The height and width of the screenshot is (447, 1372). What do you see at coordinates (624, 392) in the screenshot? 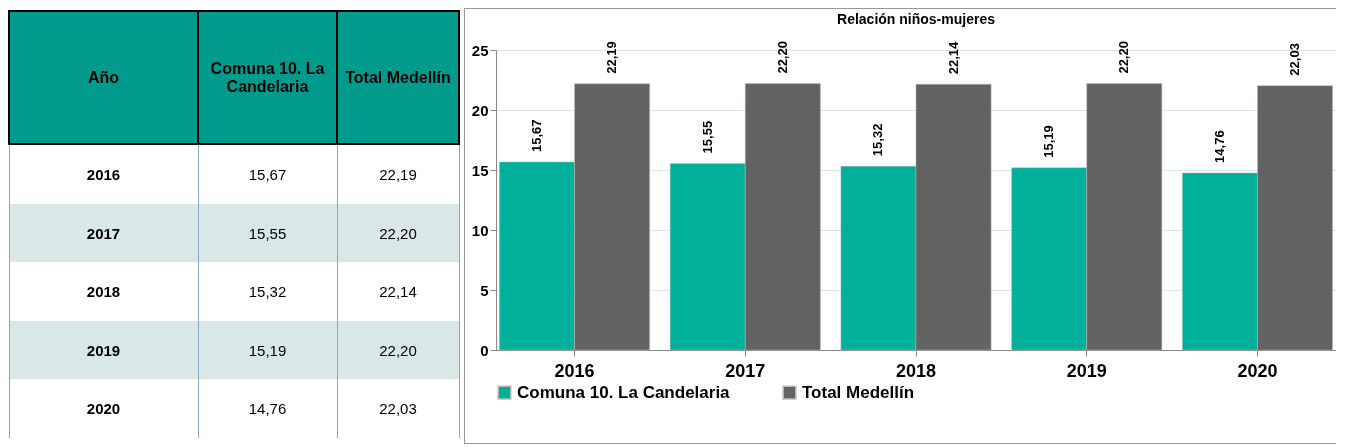
I see `legend-label: Comuna 10. La Candelaria` at bounding box center [624, 392].